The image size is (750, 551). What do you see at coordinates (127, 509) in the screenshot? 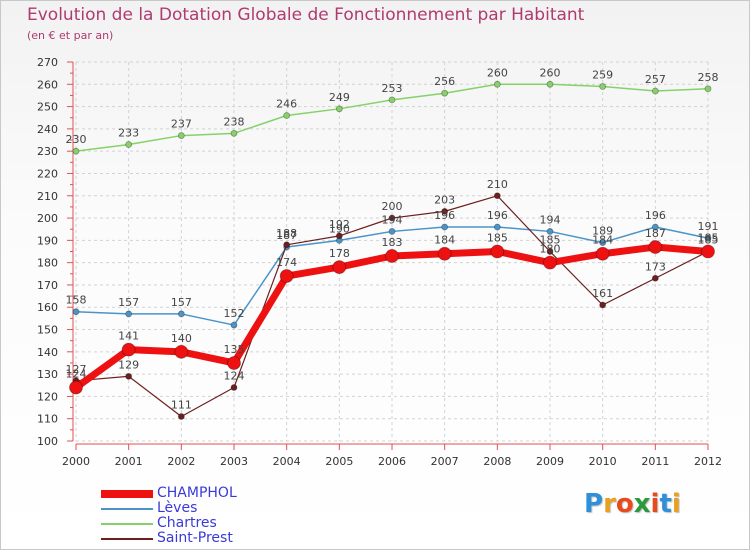
I see `legend-swatch-leves` at bounding box center [127, 509].